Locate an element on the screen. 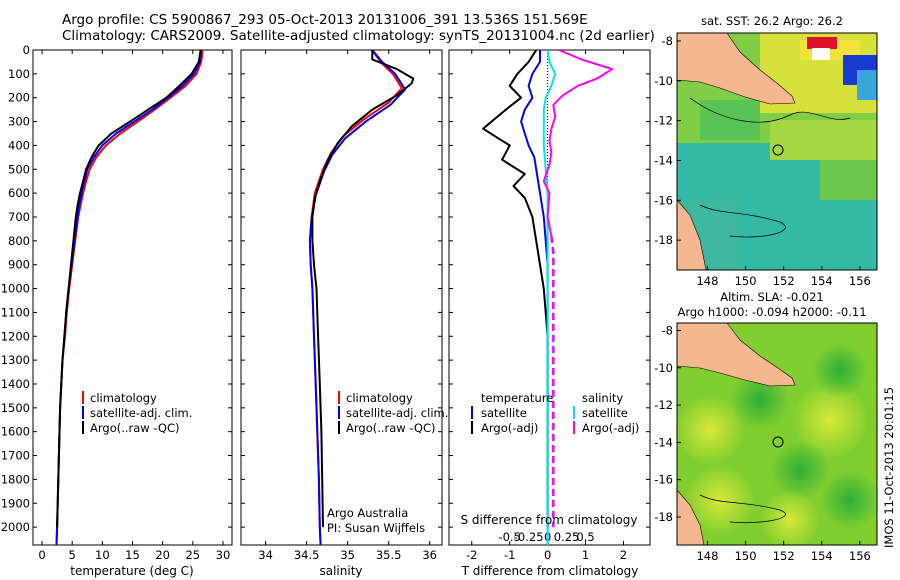 The height and width of the screenshot is (580, 900). map-x-tick-label: 148 is located at coordinates (707, 281).